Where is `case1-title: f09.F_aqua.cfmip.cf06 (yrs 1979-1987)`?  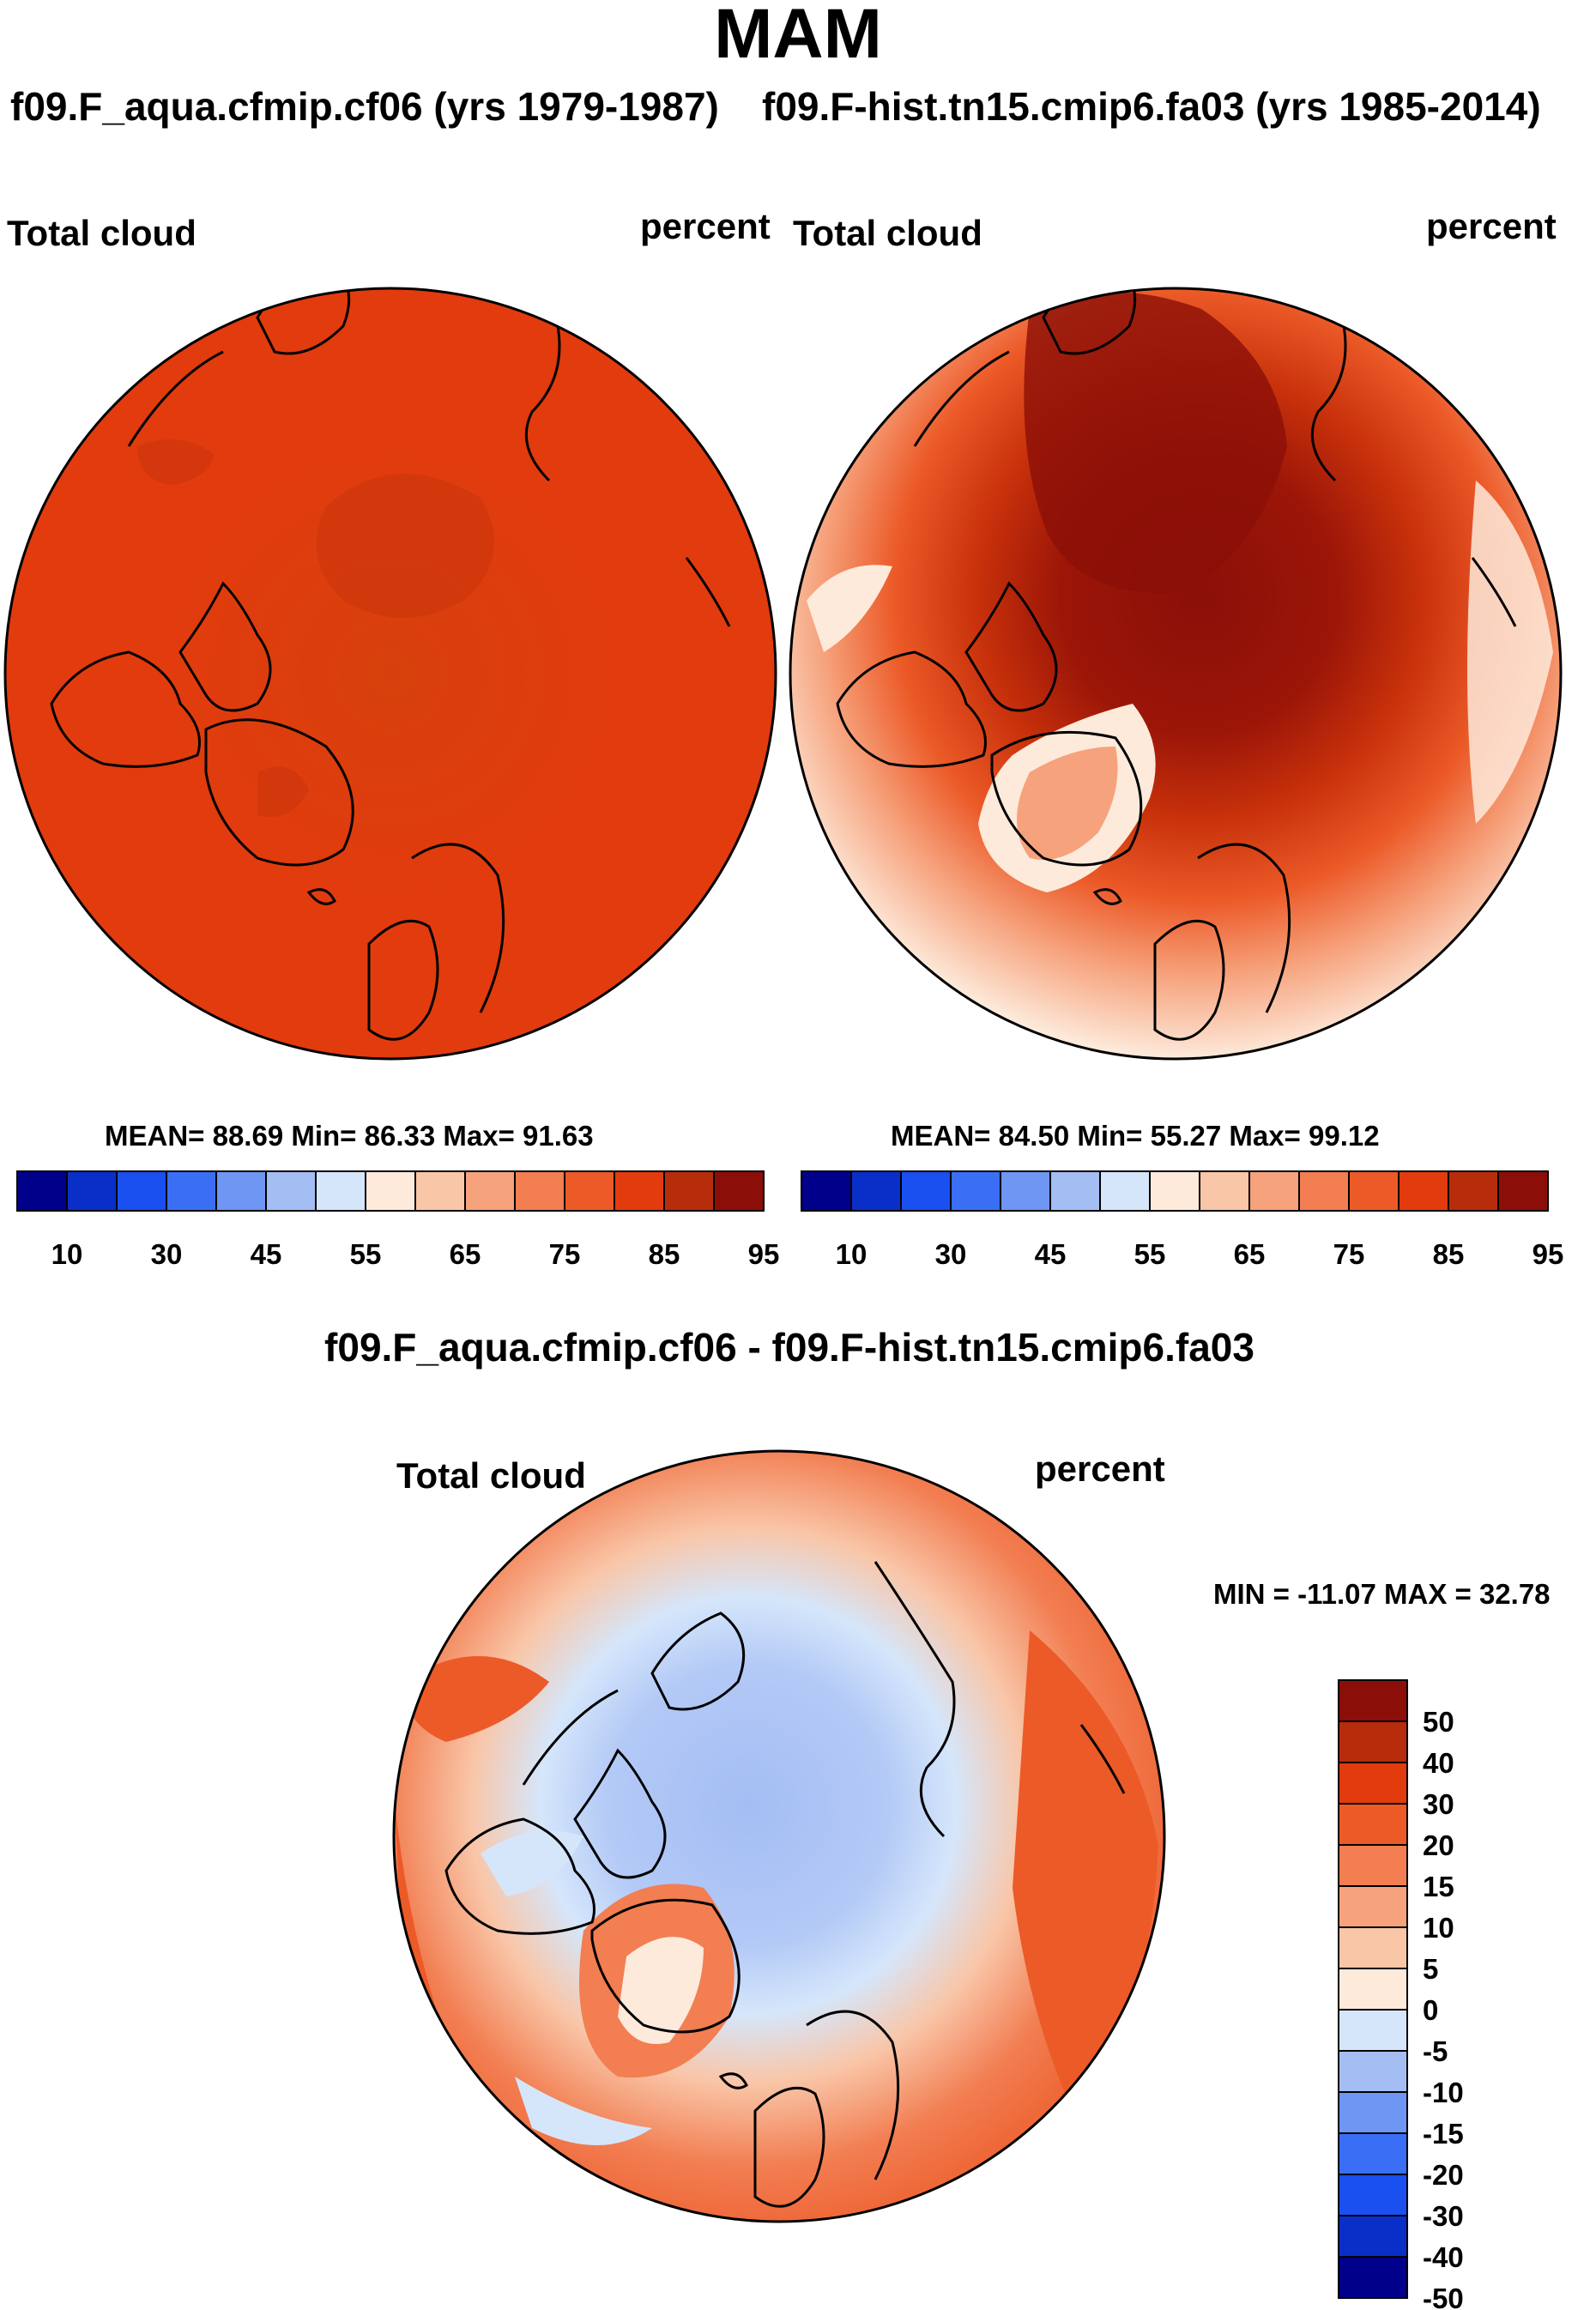 case1-title: f09.F_aqua.cfmip.cf06 (yrs 1979-1987) is located at coordinates (365, 106).